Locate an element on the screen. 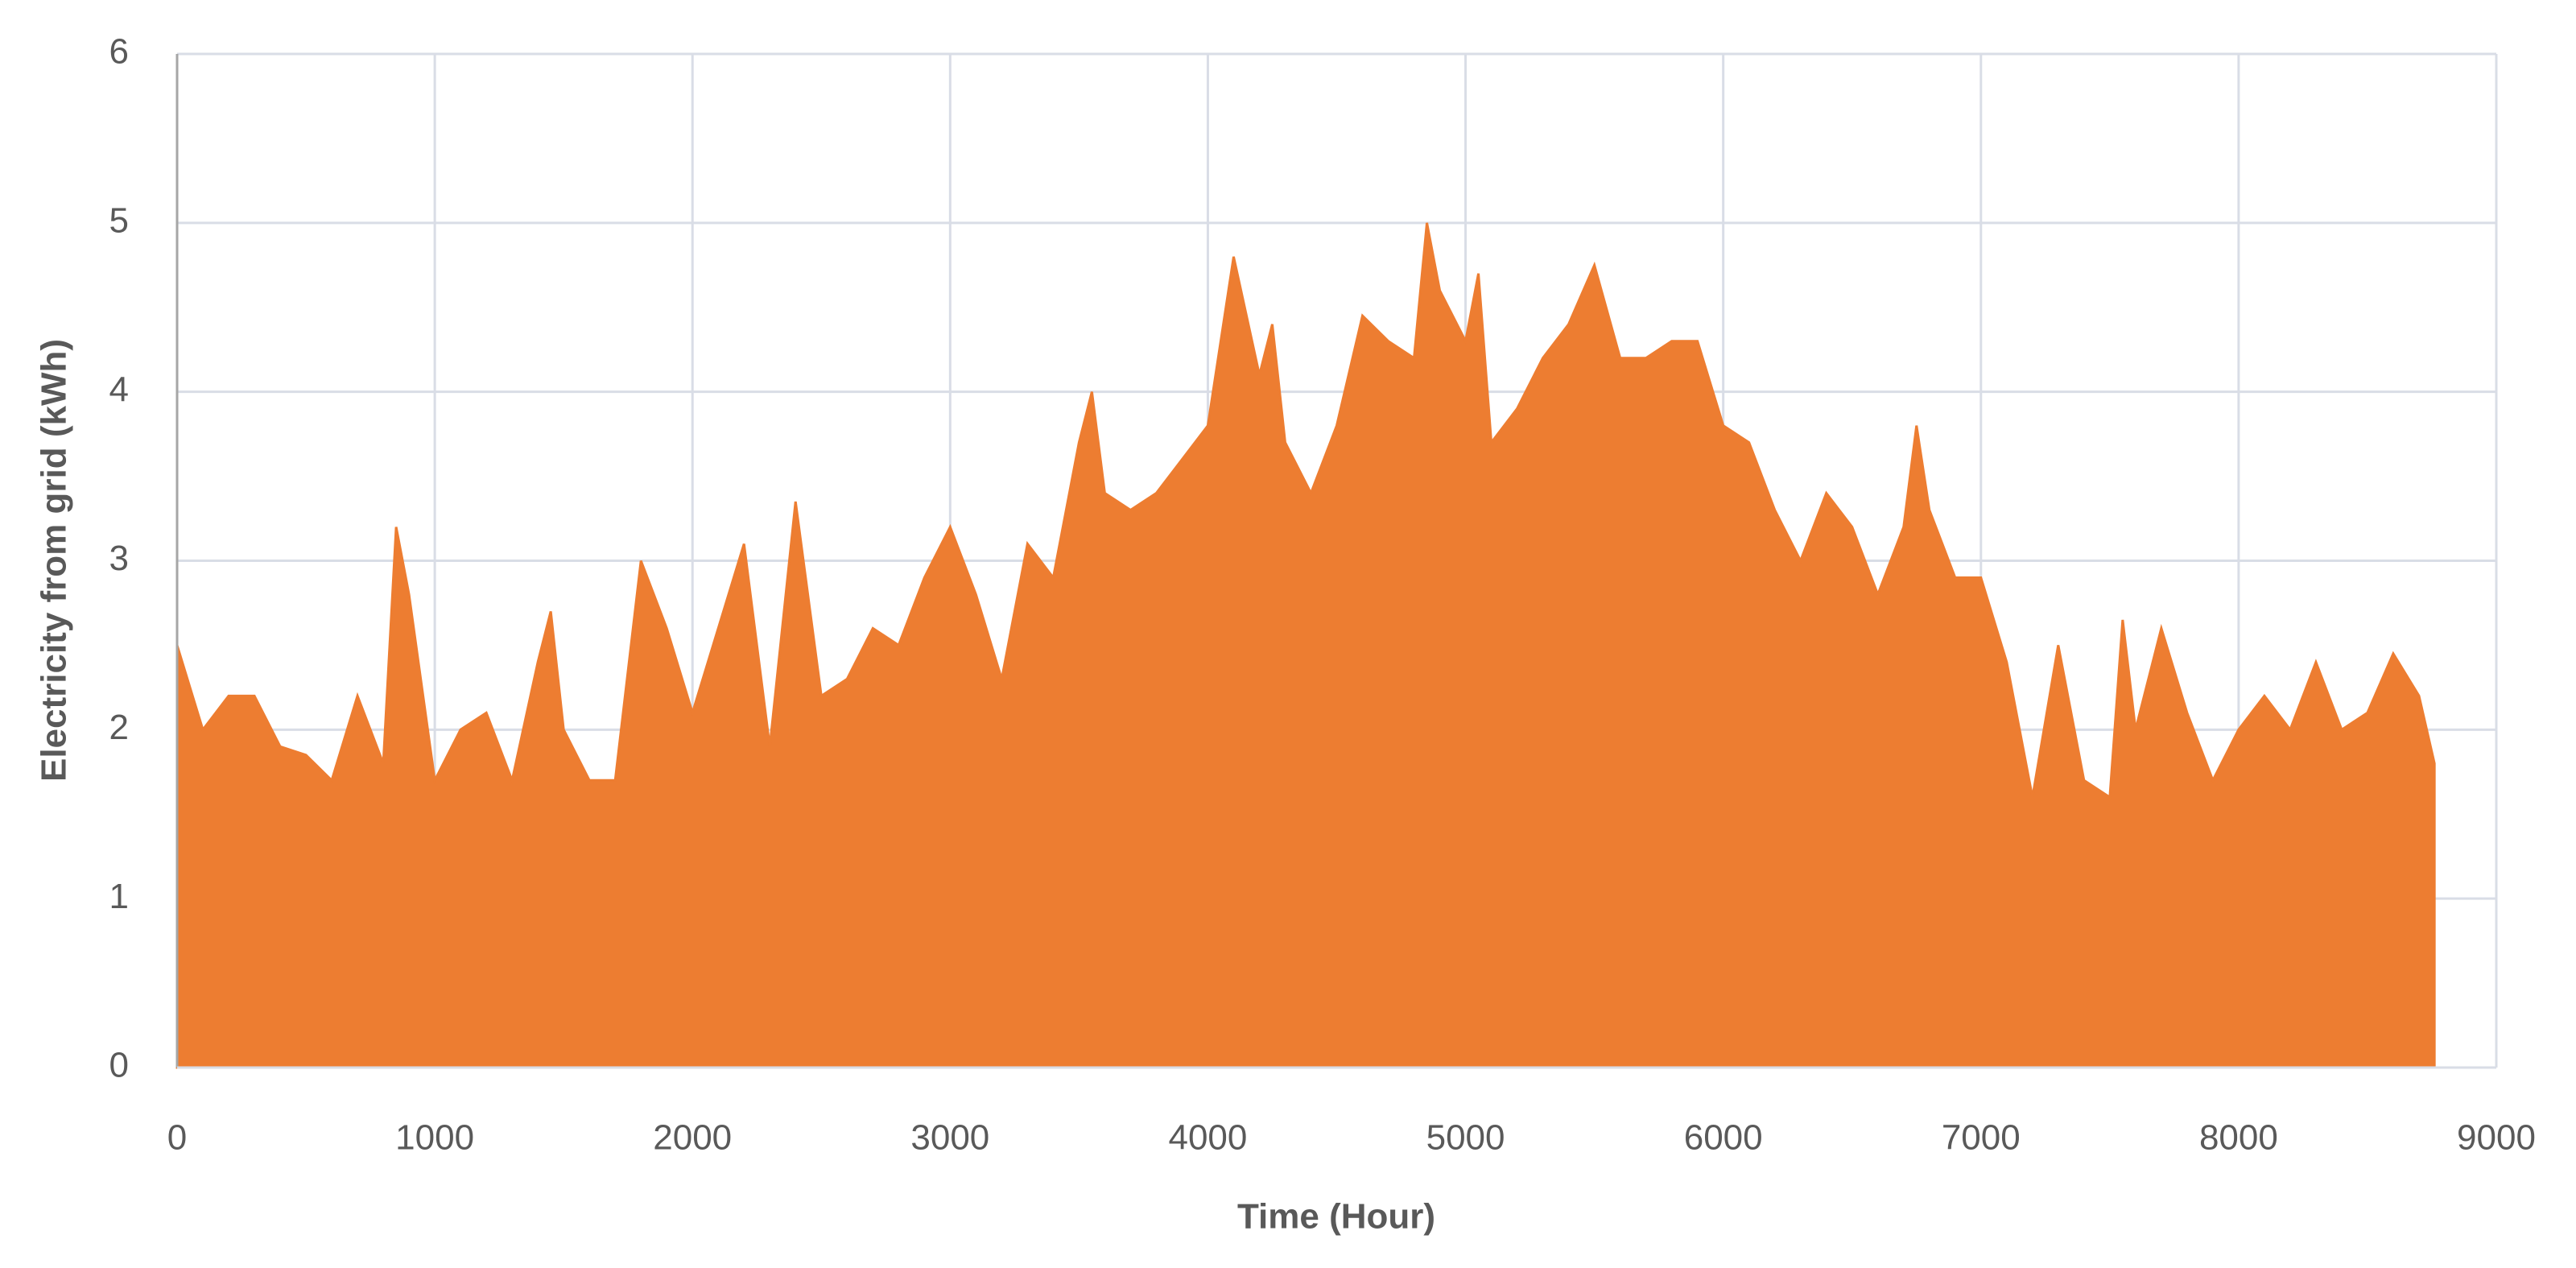  x-tick-label: 4000 is located at coordinates (1207, 1138).